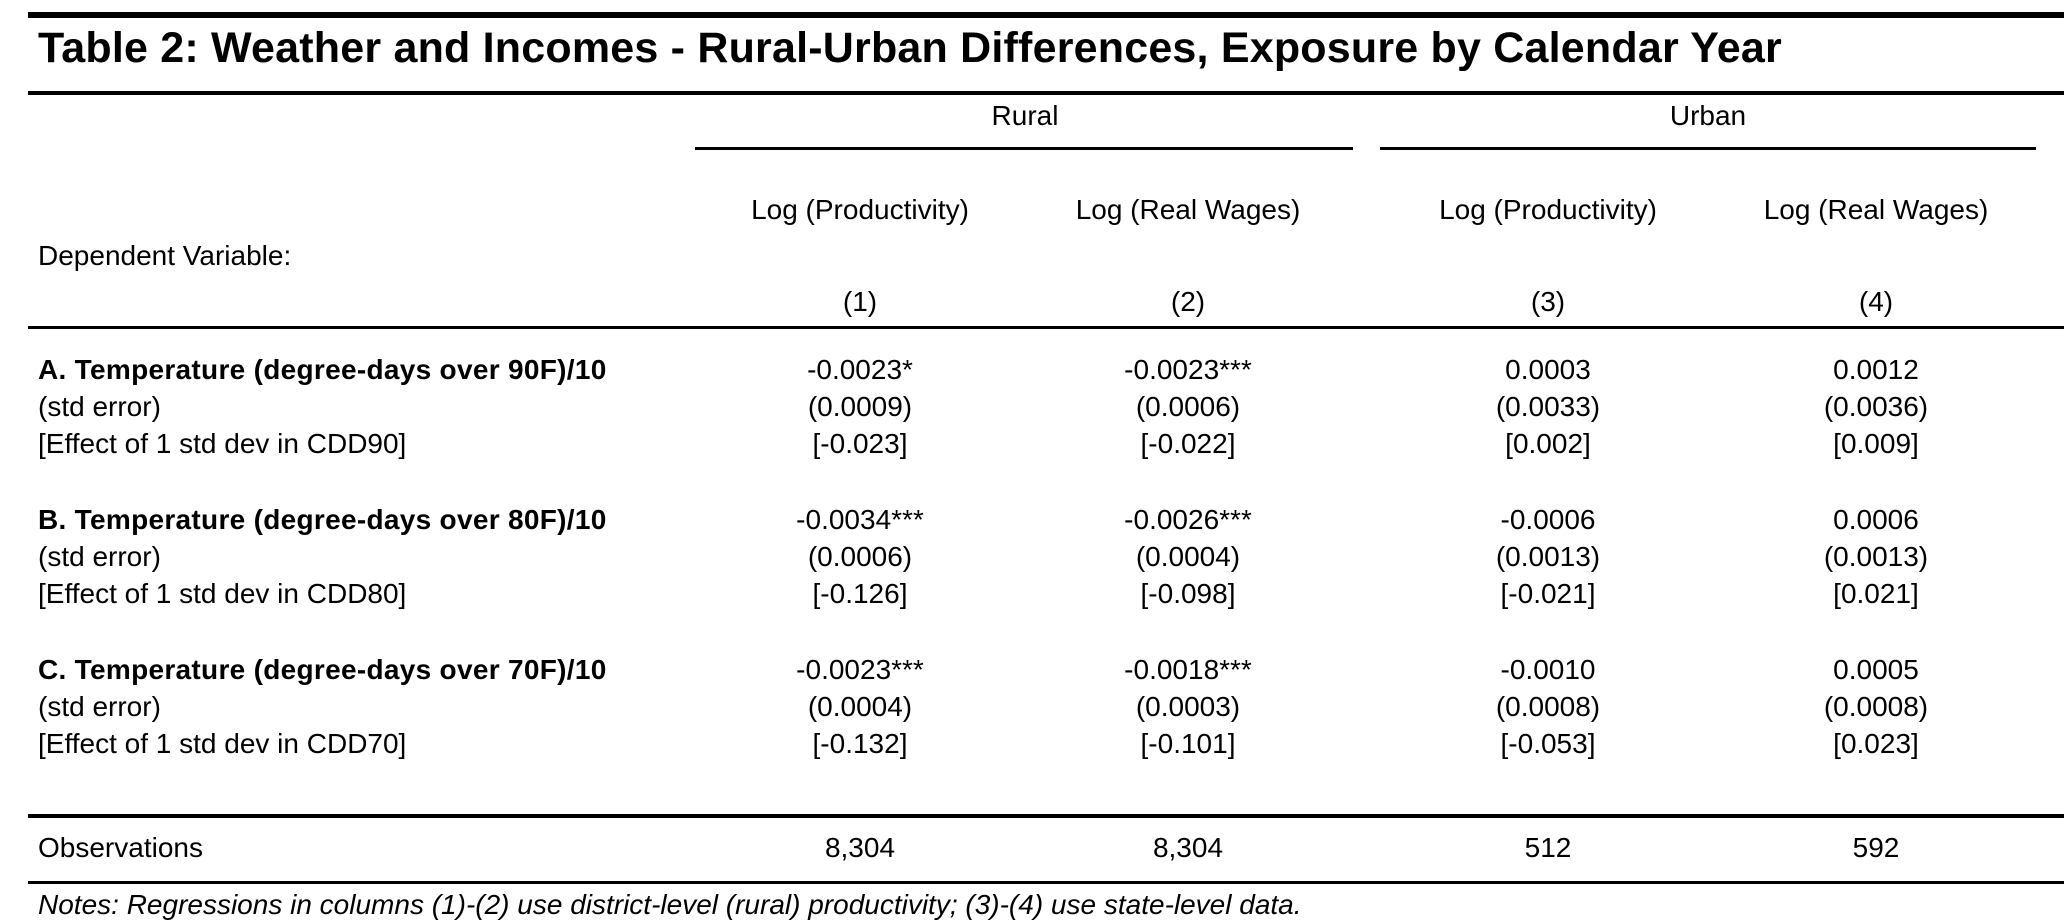  Describe the element at coordinates (860, 743) in the screenshot. I see `panel-c-effect-col1: [-0.132]` at that location.